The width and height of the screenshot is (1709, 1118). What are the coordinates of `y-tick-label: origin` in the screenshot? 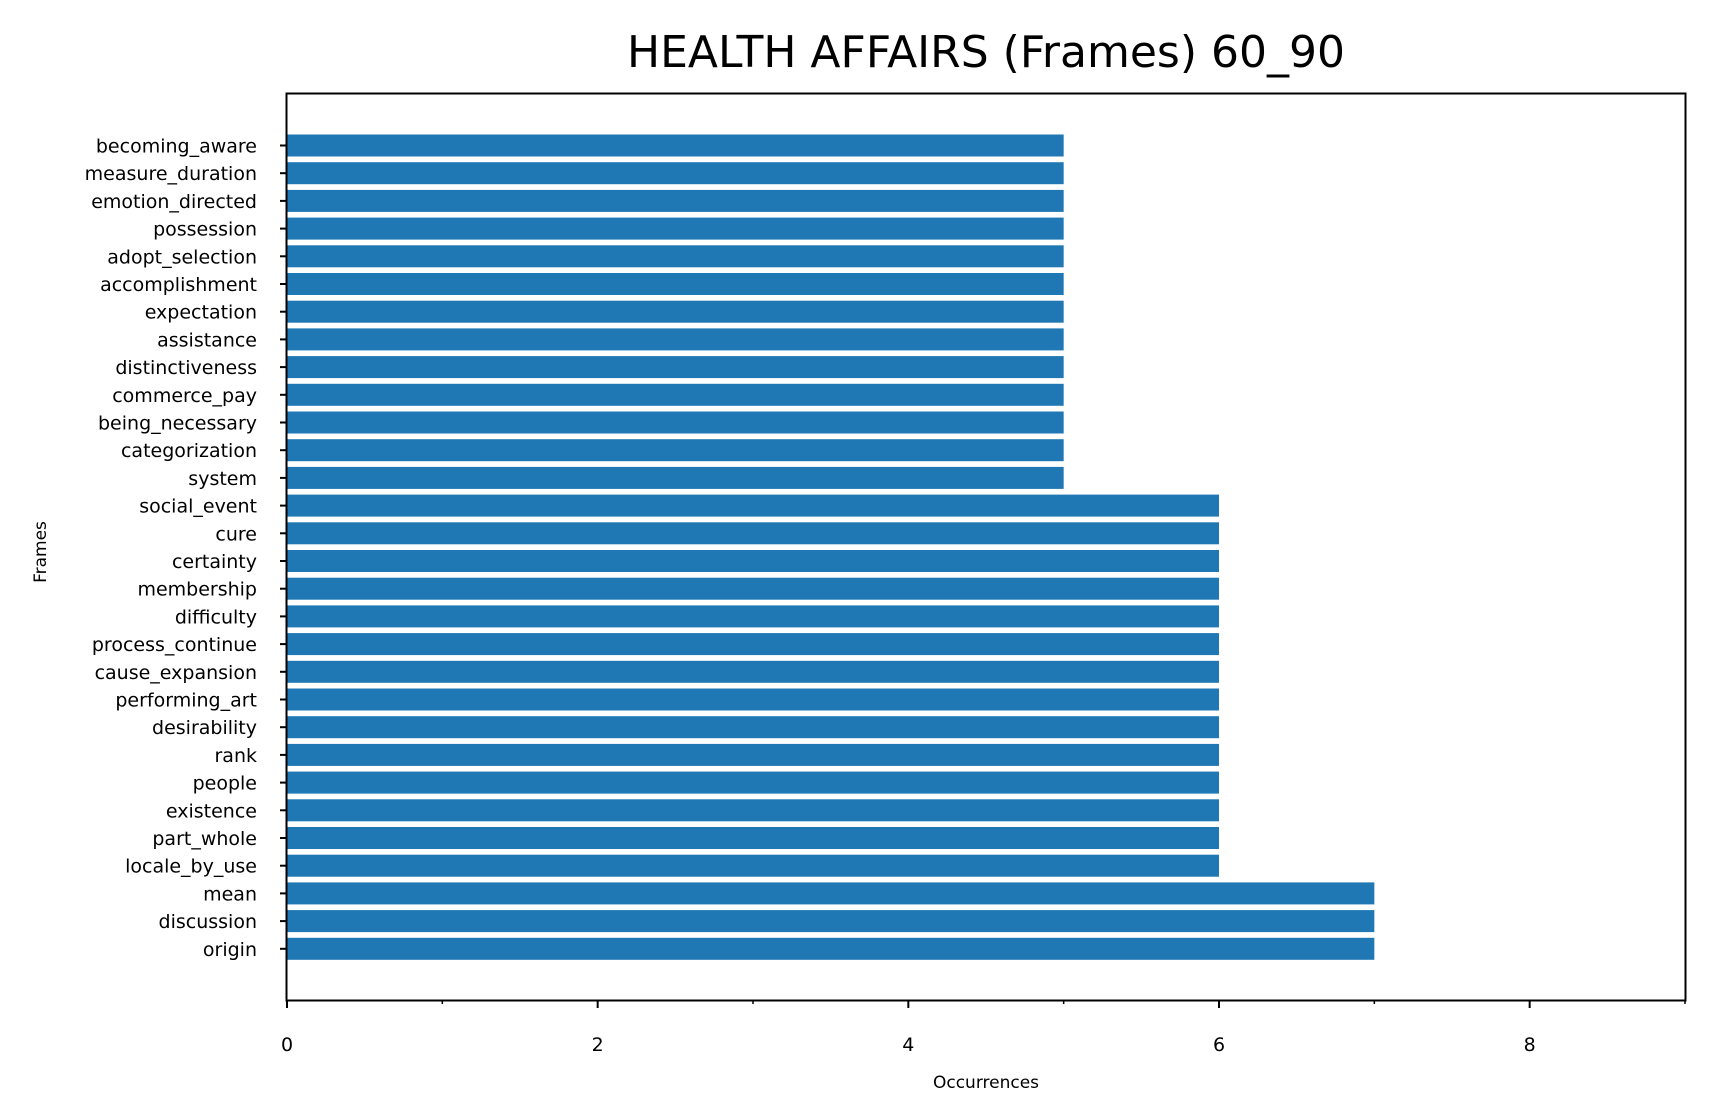 It's located at (230, 950).